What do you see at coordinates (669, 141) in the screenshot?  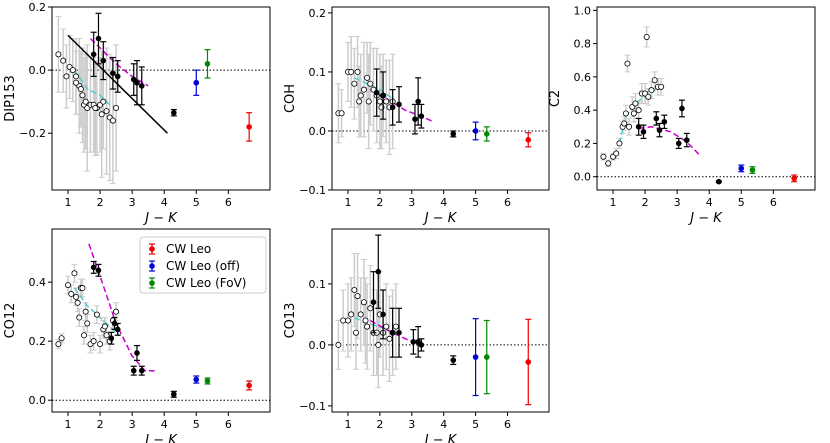 I see `fit-line-magenta` at bounding box center [669, 141].